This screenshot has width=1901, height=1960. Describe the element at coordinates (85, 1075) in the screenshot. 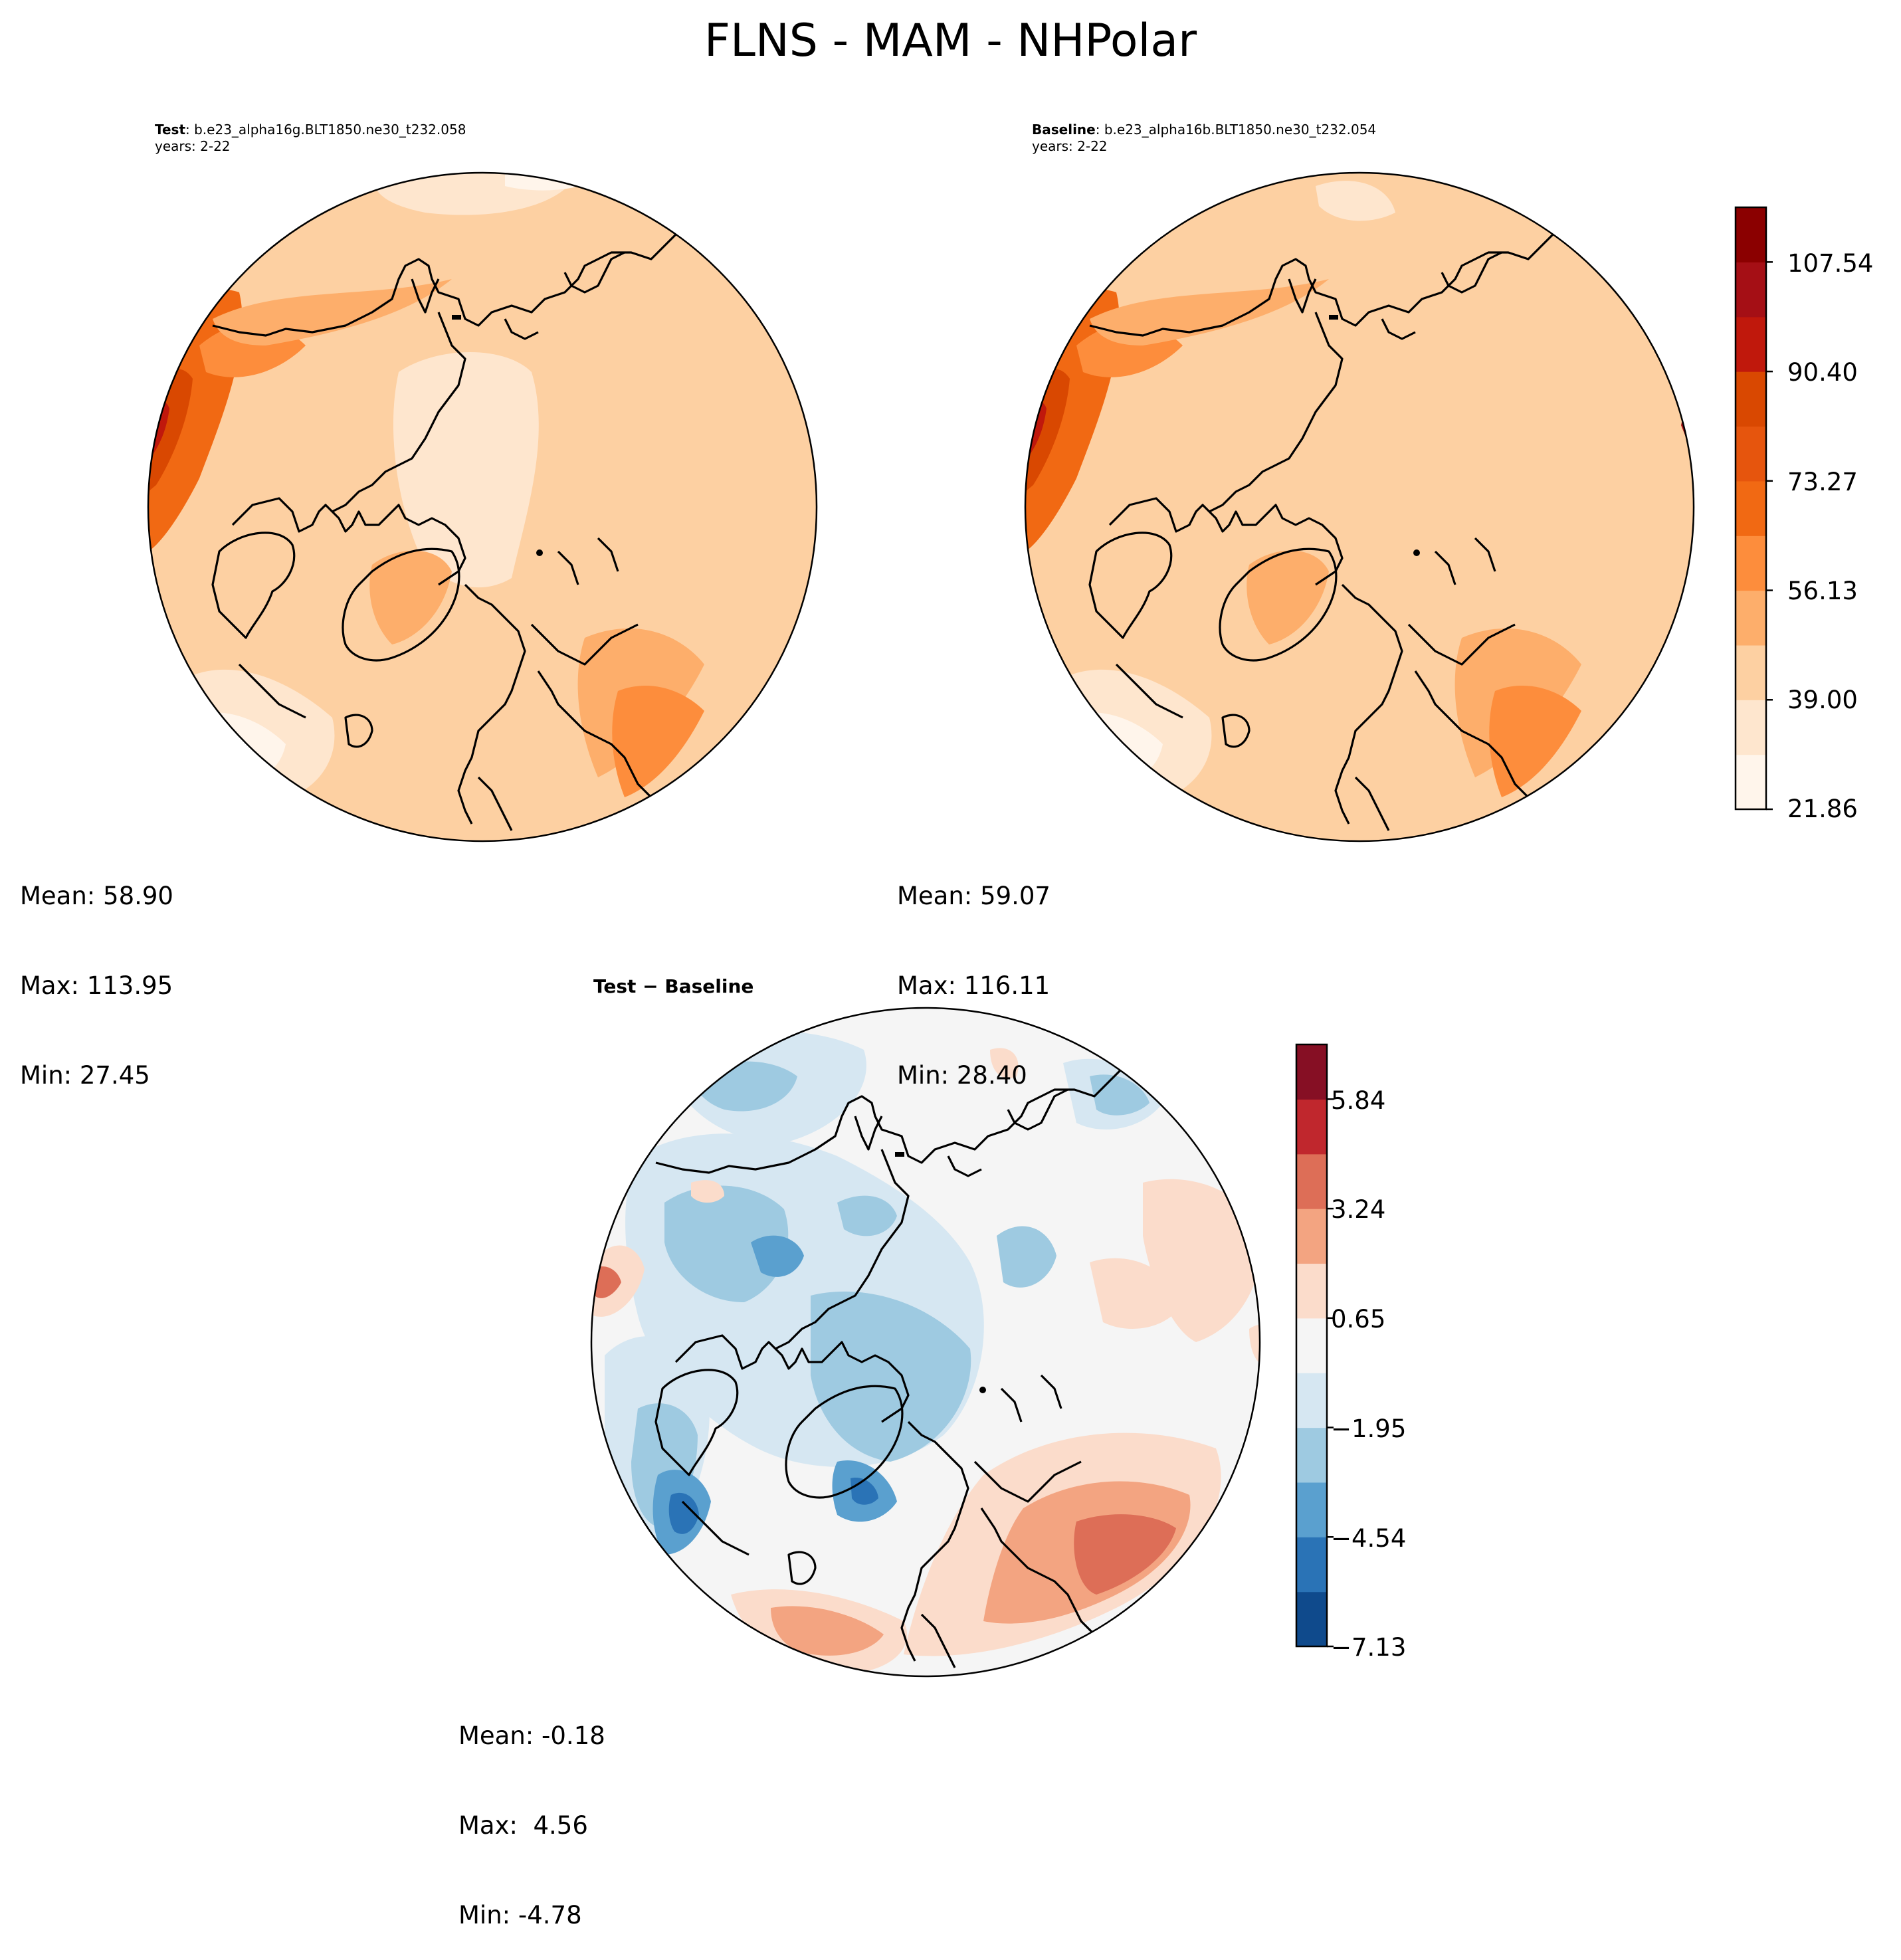

I see `test-min: Min: 27.45` at that location.